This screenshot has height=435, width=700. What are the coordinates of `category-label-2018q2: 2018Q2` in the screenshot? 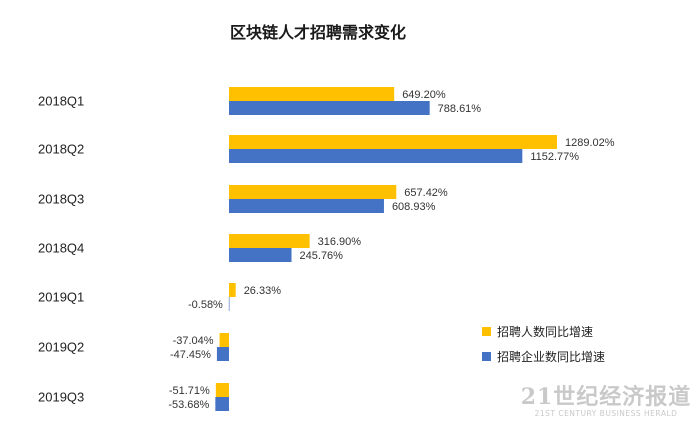 It's located at (61, 149).